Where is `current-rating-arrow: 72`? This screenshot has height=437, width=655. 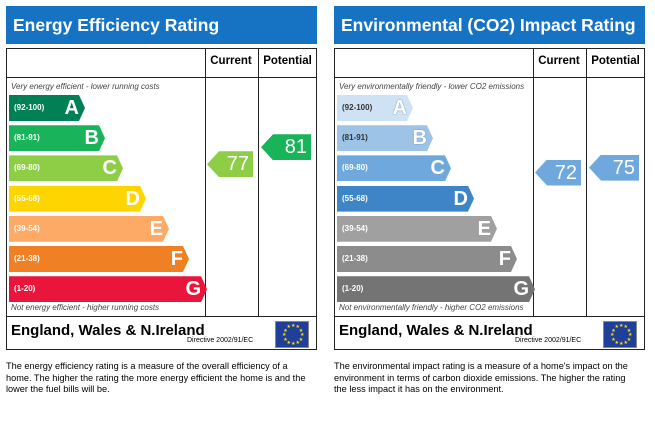
current-rating-arrow: 72 is located at coordinates (558, 172).